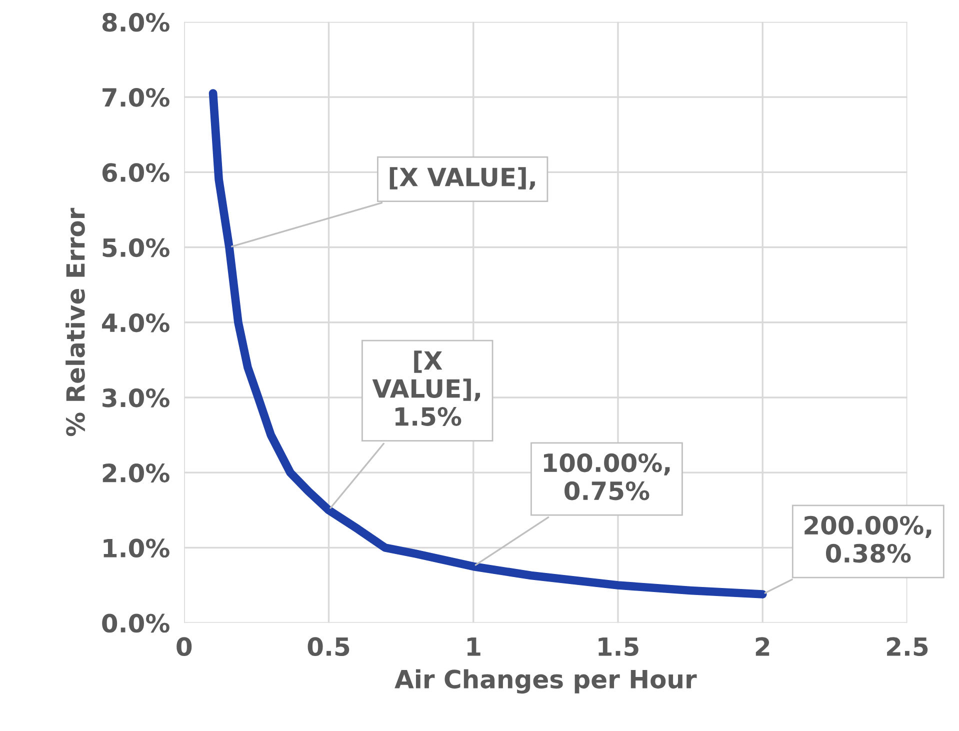  Describe the element at coordinates (136, 473) in the screenshot. I see `y-tick-label: 2.0%` at that location.